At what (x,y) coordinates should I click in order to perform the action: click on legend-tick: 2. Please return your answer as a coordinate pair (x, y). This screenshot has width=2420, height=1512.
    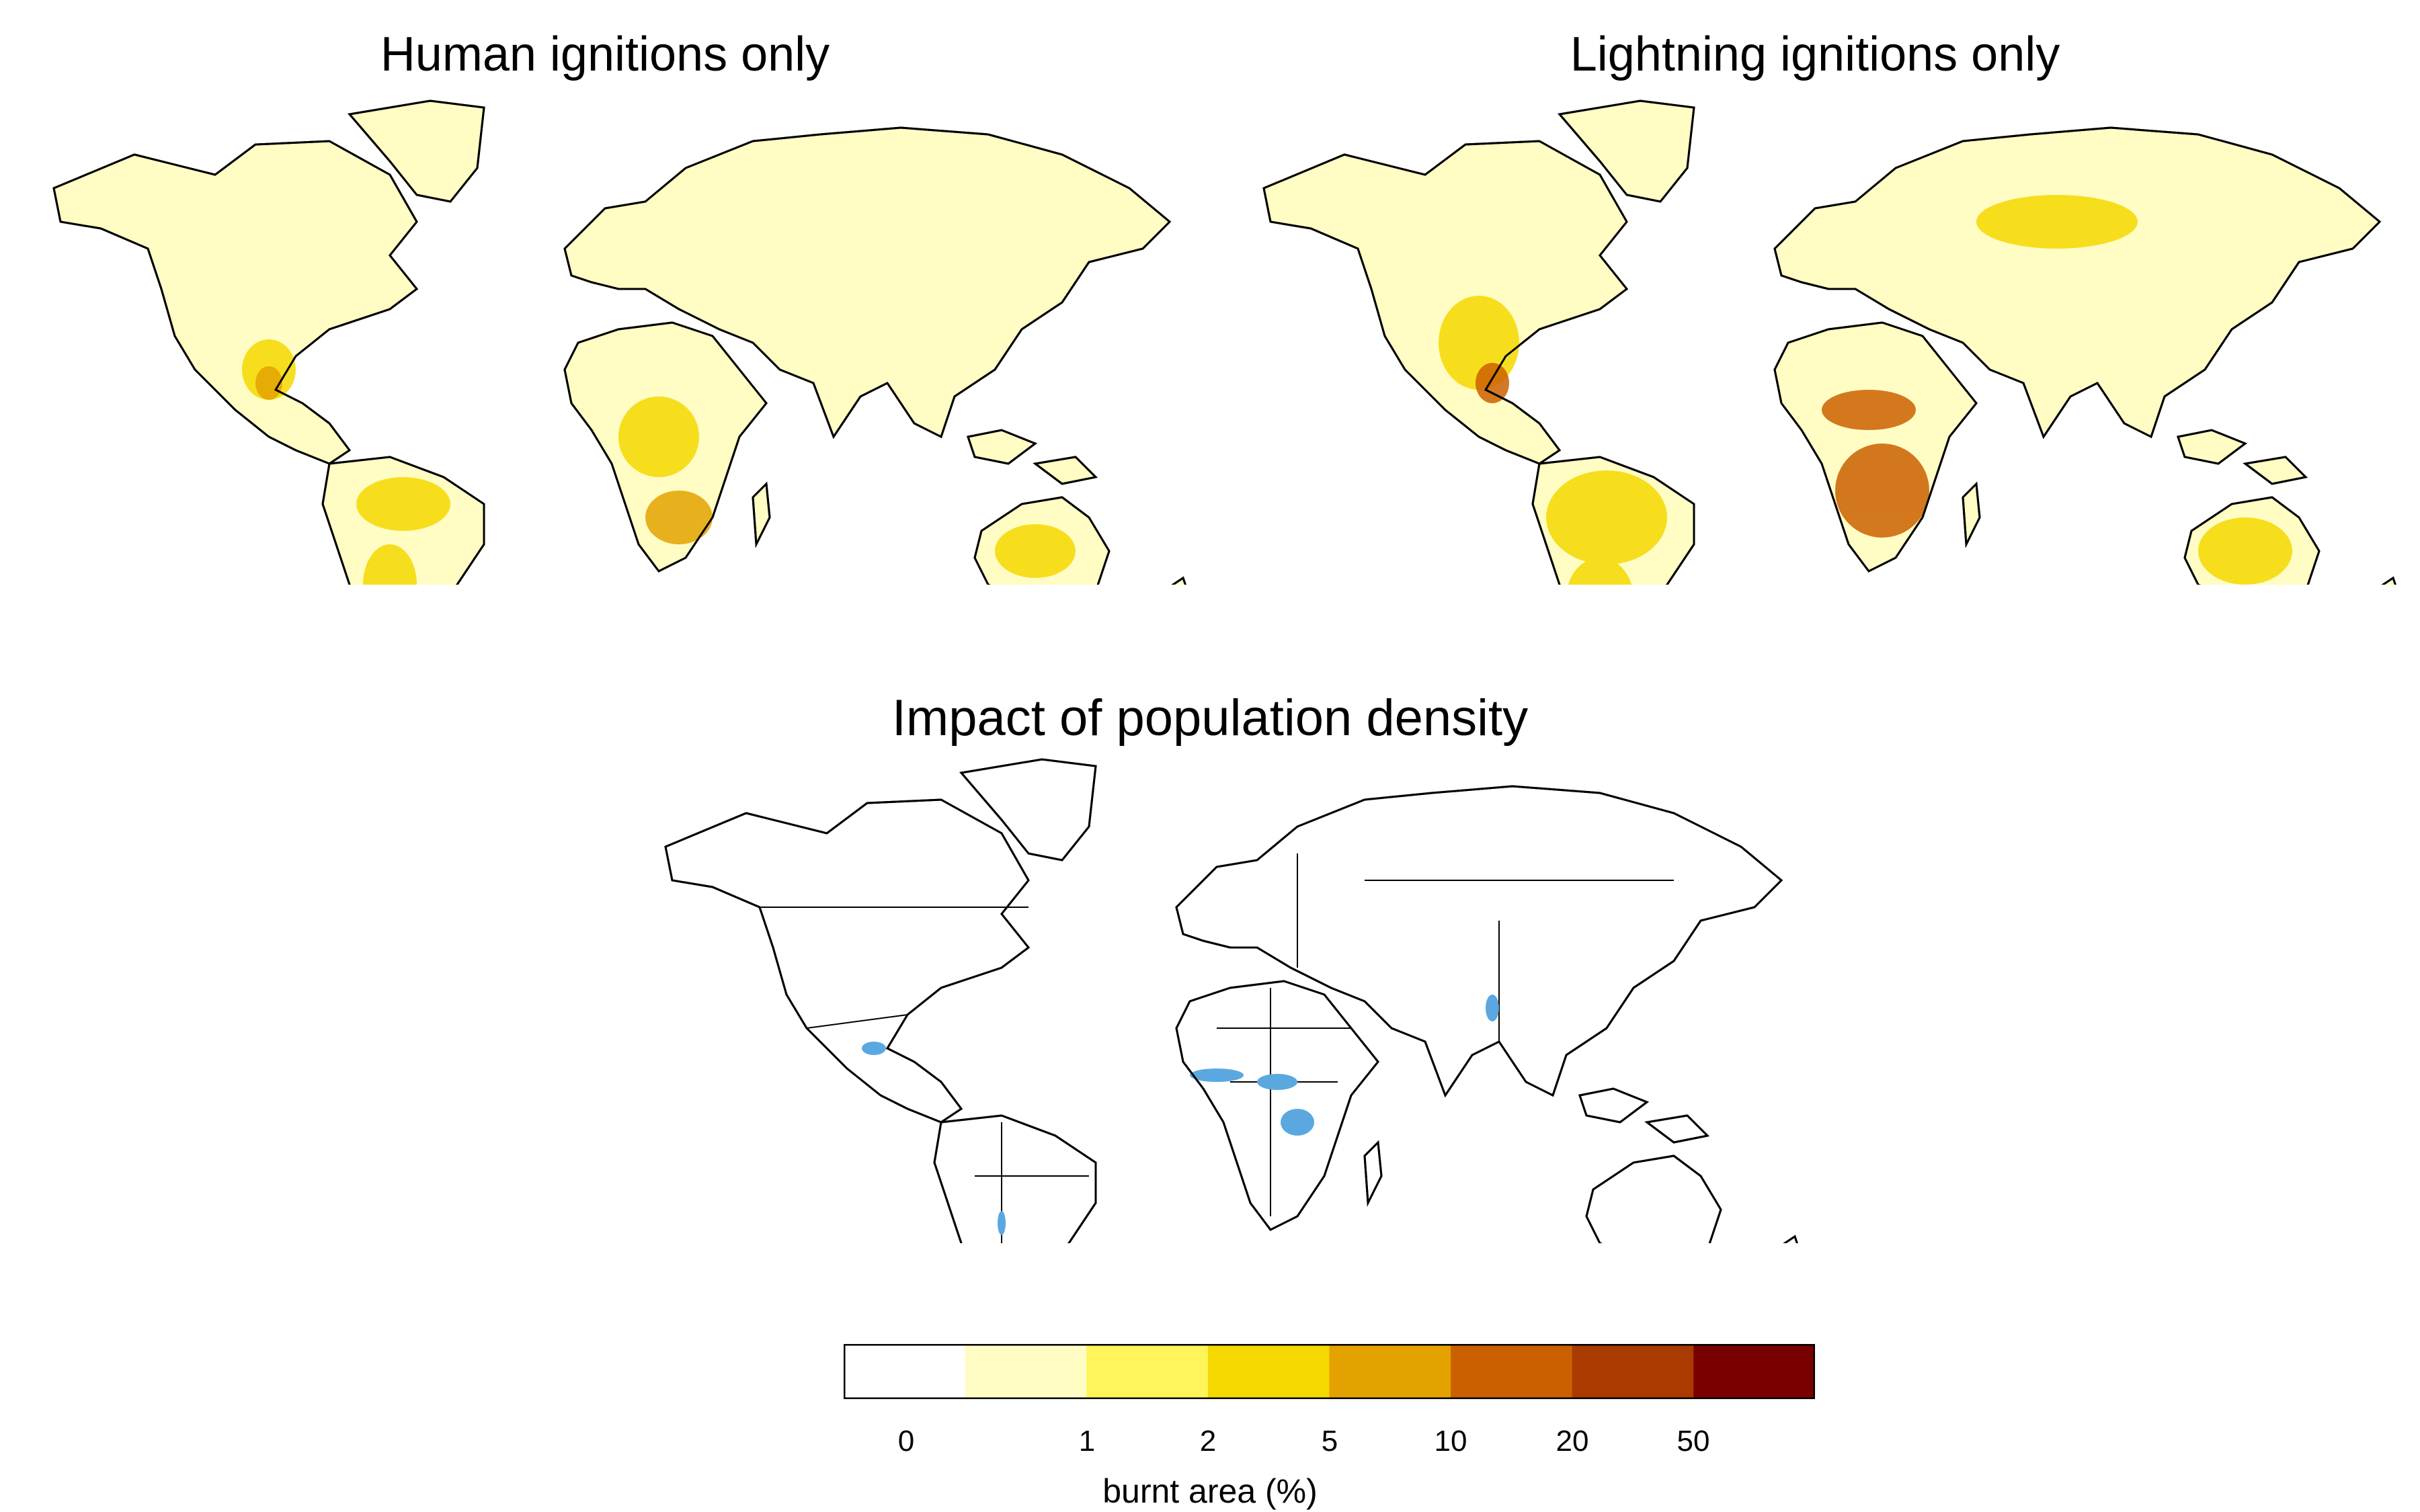
    Looking at the image, I should click on (1208, 1442).